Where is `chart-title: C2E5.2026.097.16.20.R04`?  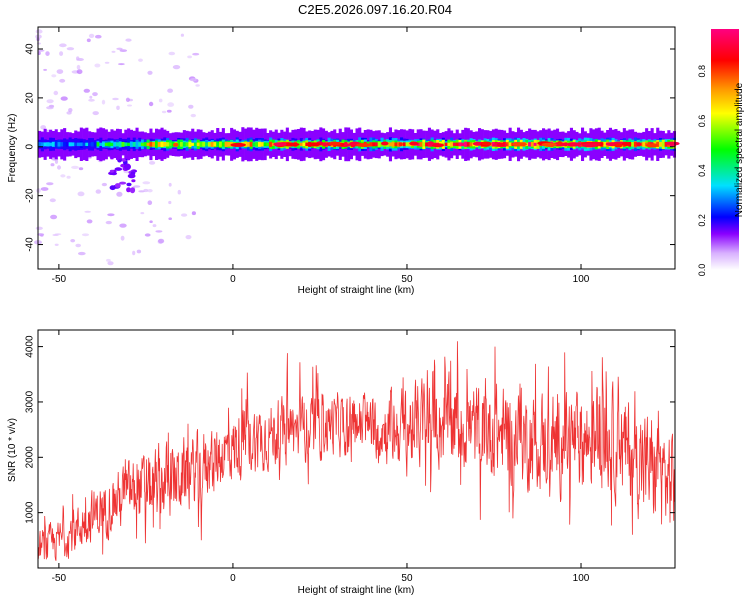 chart-title: C2E5.2026.097.16.20.R04 is located at coordinates (375, 9).